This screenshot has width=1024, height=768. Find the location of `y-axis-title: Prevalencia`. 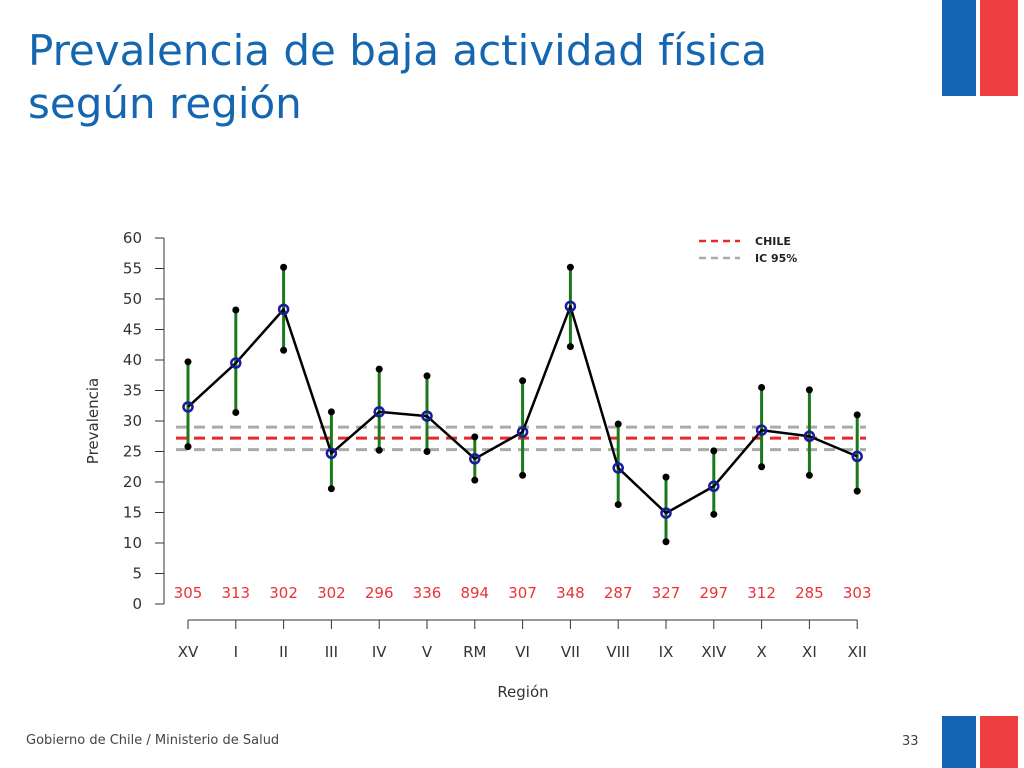

y-axis-title: Prevalencia is located at coordinates (93, 421).